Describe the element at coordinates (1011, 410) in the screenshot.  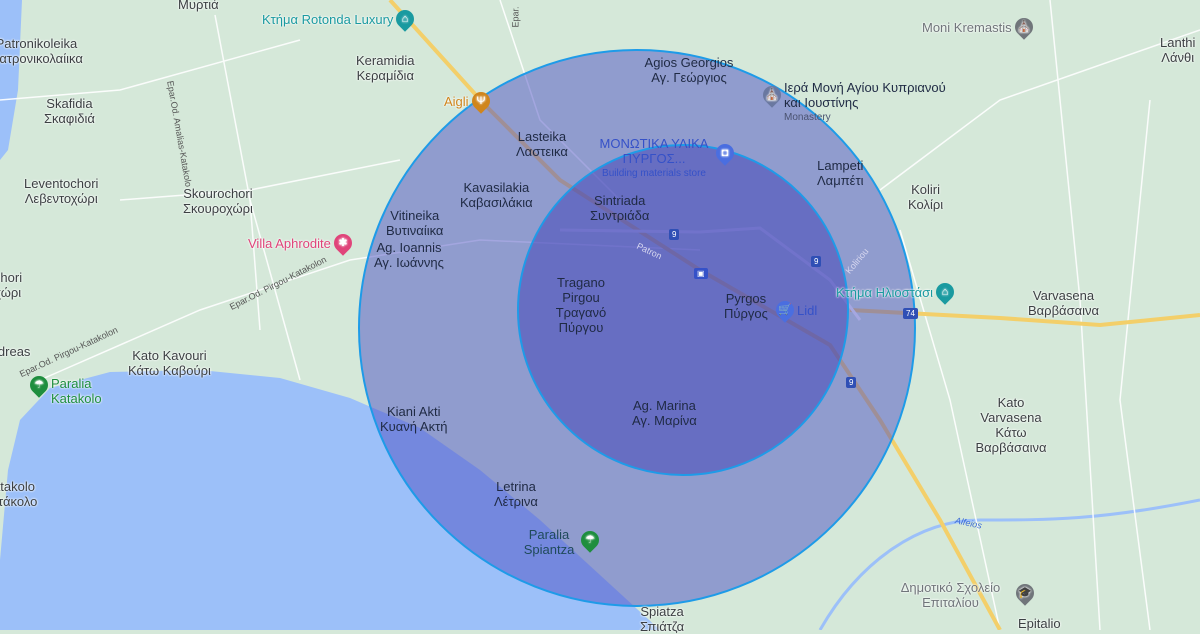
I see `place-latin-name: Kato Varvasena` at that location.